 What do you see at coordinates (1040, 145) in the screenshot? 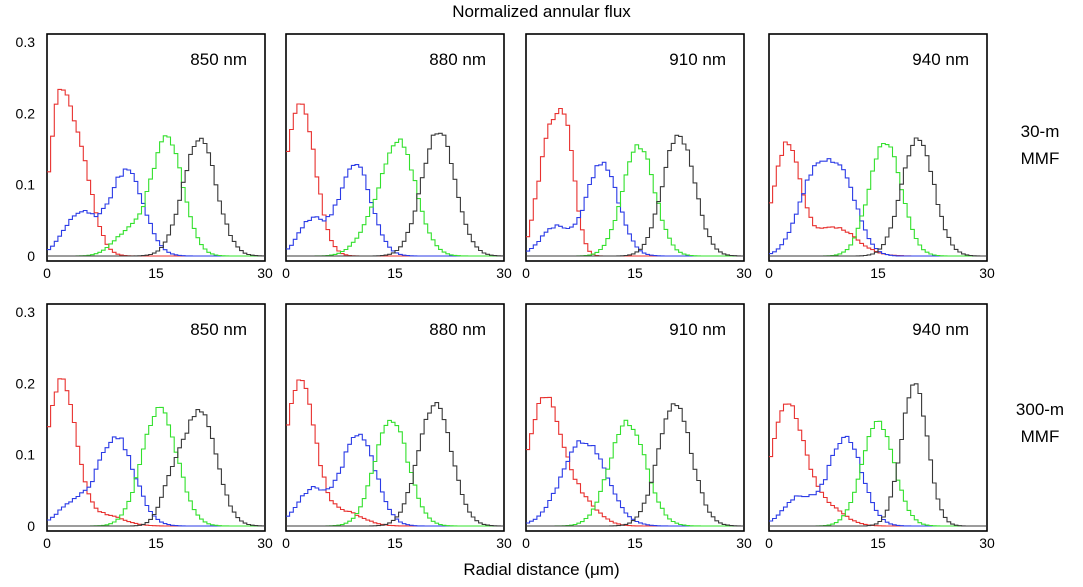
I see `row-label-30m: 30-m MMF` at bounding box center [1040, 145].